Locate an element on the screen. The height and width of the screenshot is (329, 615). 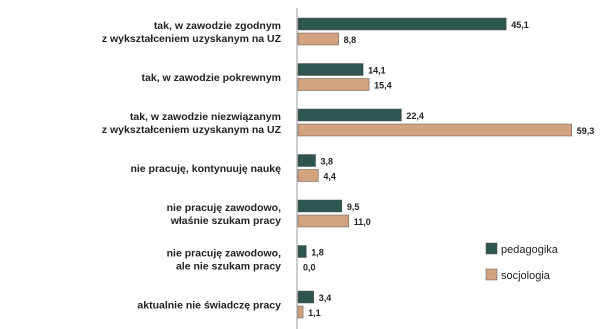
category-label: nie pracuję, kontynuuję naukę is located at coordinates (205, 169).